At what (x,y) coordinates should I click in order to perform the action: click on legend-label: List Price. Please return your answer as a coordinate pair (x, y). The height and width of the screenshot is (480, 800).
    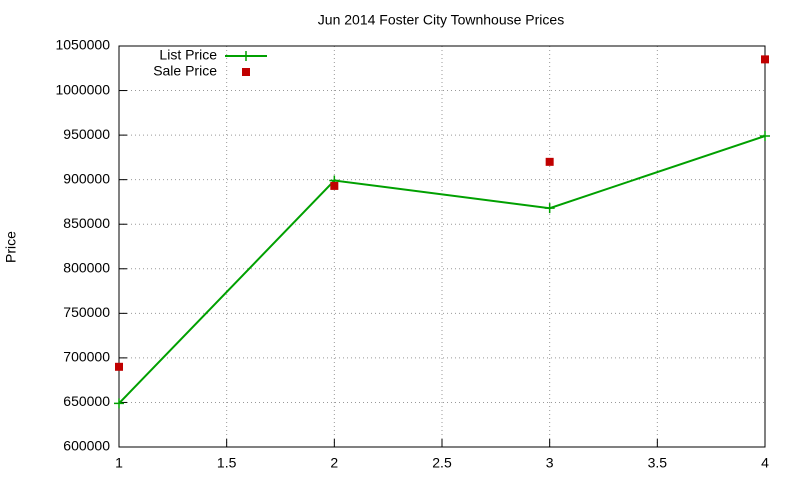
    Looking at the image, I should click on (188, 55).